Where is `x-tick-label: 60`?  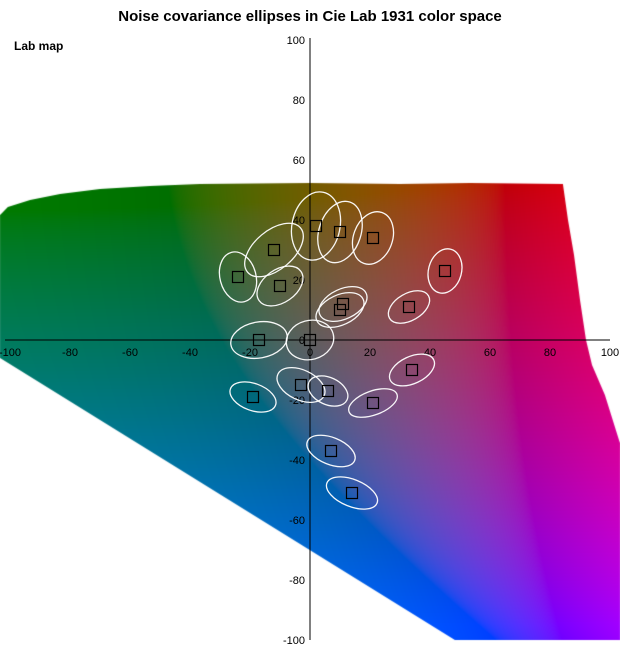 x-tick-label: 60 is located at coordinates (490, 353).